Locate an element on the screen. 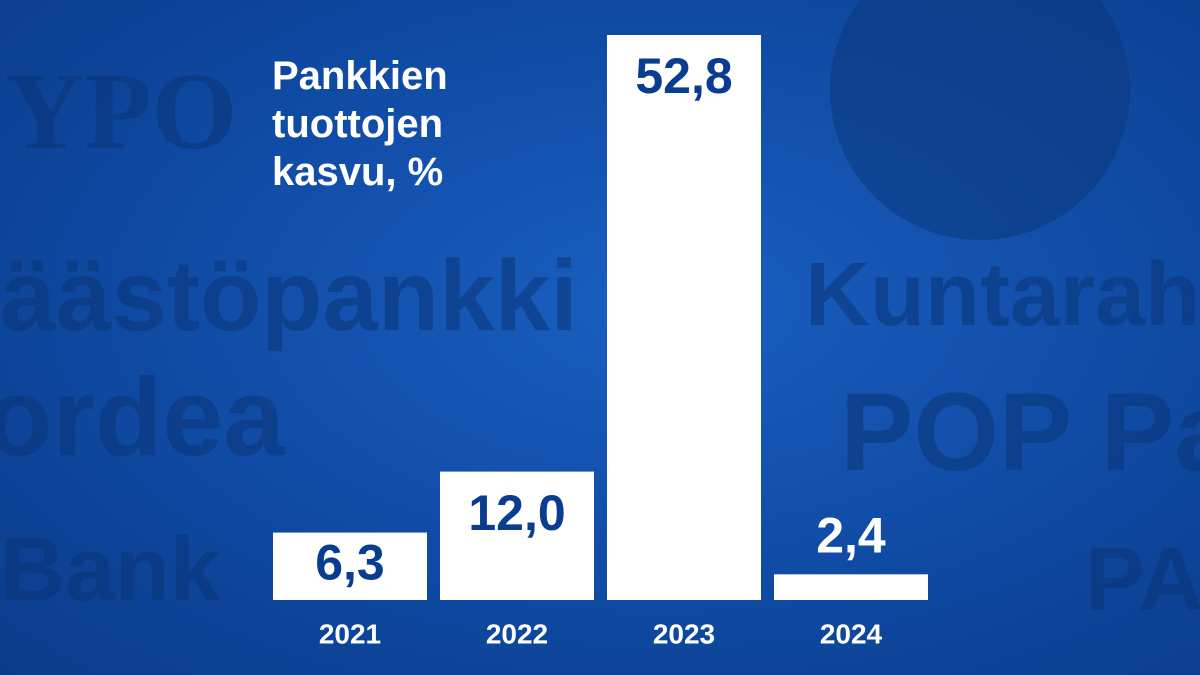  background-text: ordea is located at coordinates (142, 417).